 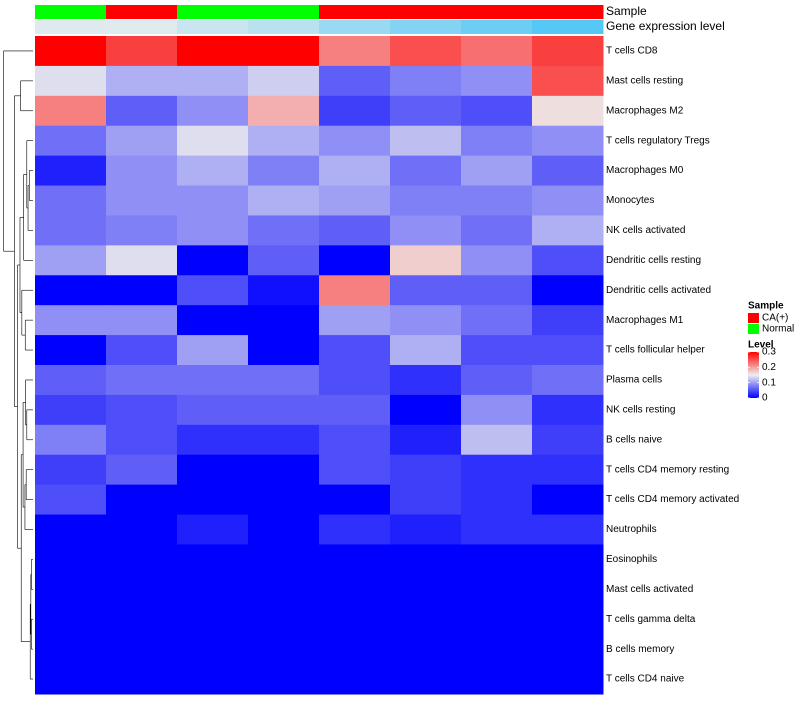 What do you see at coordinates (631, 529) in the screenshot?
I see `row-label: Neutrophils` at bounding box center [631, 529].